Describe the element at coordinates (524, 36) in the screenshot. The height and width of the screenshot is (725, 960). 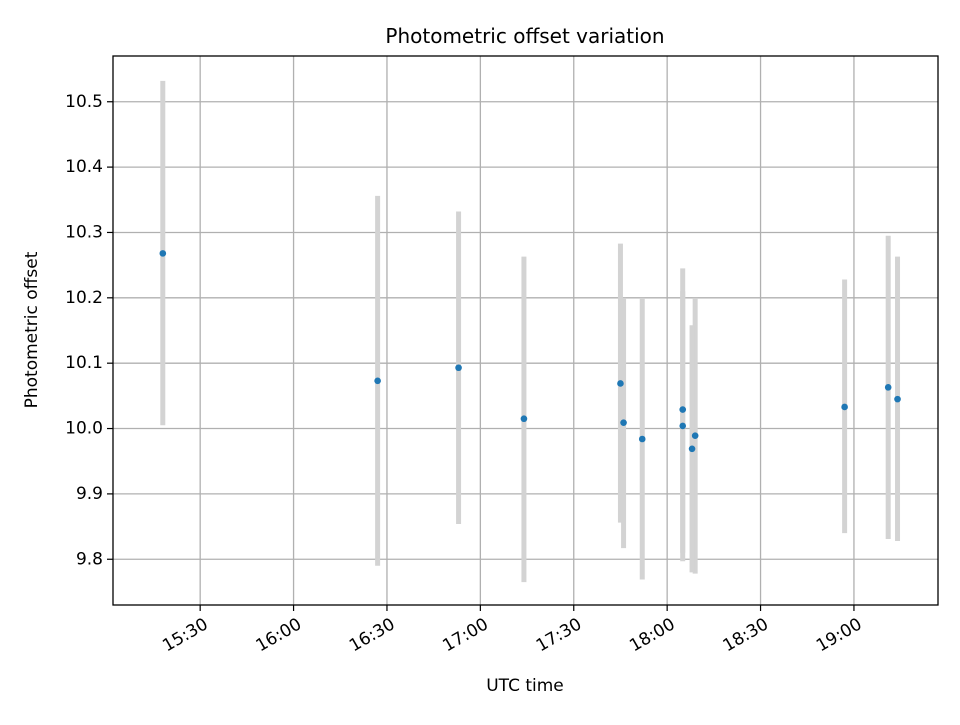
I see `chart-title: Photometric offset variation` at that location.